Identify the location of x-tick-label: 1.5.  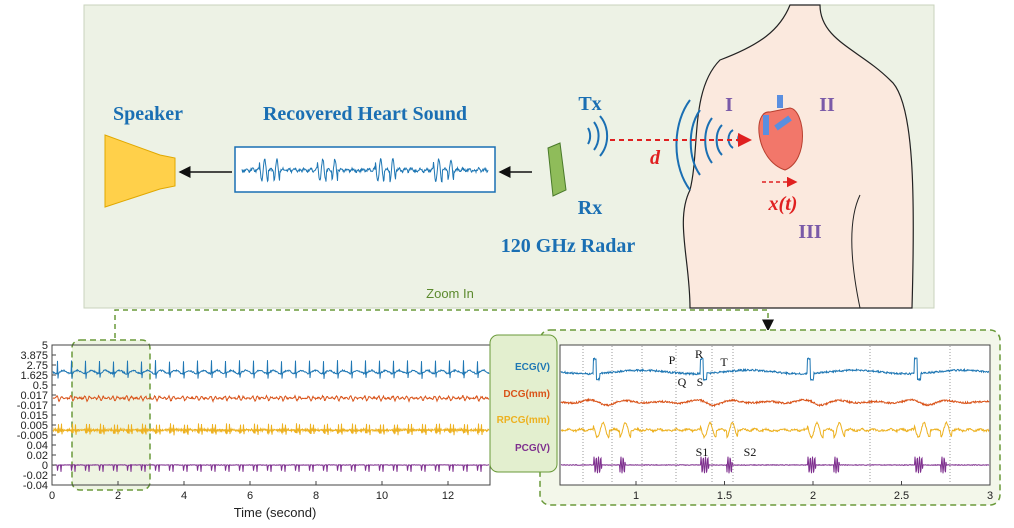
(724, 496).